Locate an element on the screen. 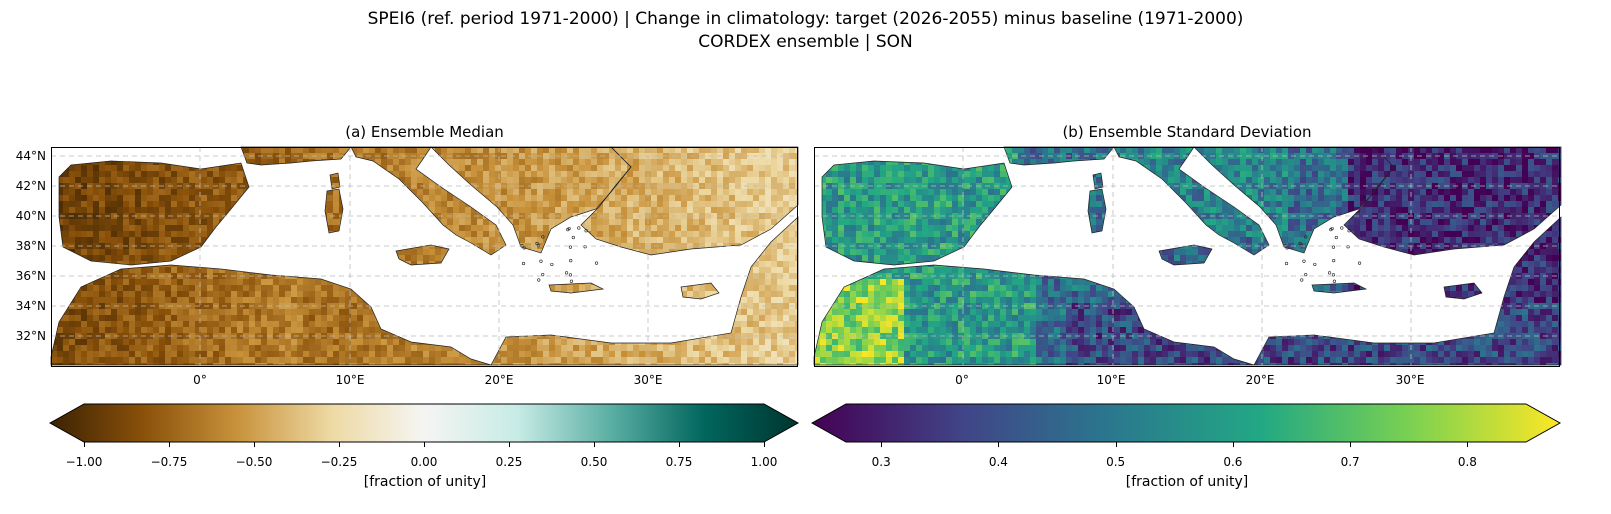 This screenshot has height=514, width=1611. lat-label-42: 42°N is located at coordinates (30, 186).